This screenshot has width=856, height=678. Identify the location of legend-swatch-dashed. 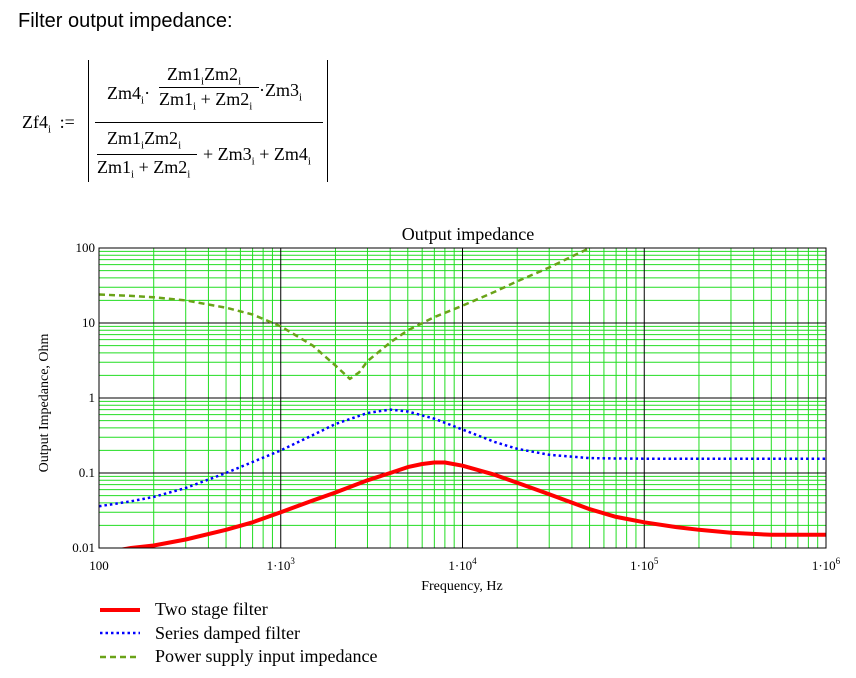
(120, 656).